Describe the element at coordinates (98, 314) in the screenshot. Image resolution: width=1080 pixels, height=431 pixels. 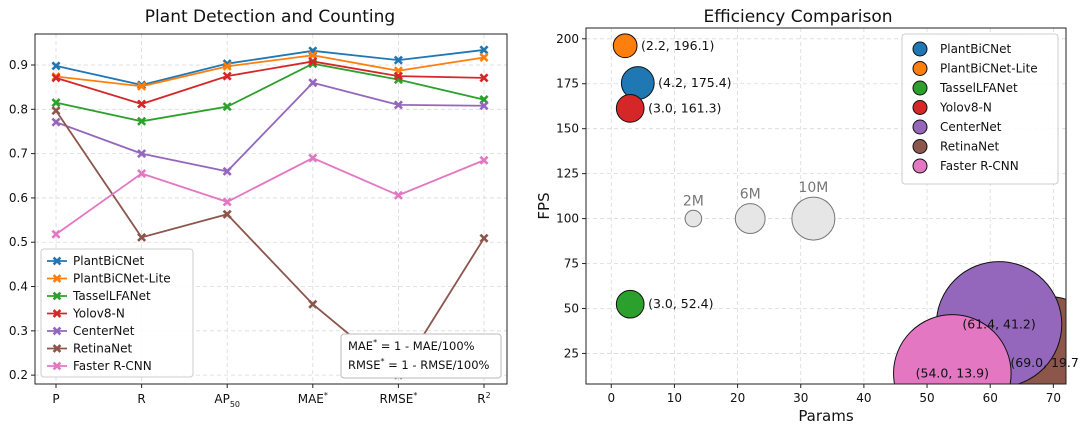
I see `legend-label: Yolov8-N` at that location.